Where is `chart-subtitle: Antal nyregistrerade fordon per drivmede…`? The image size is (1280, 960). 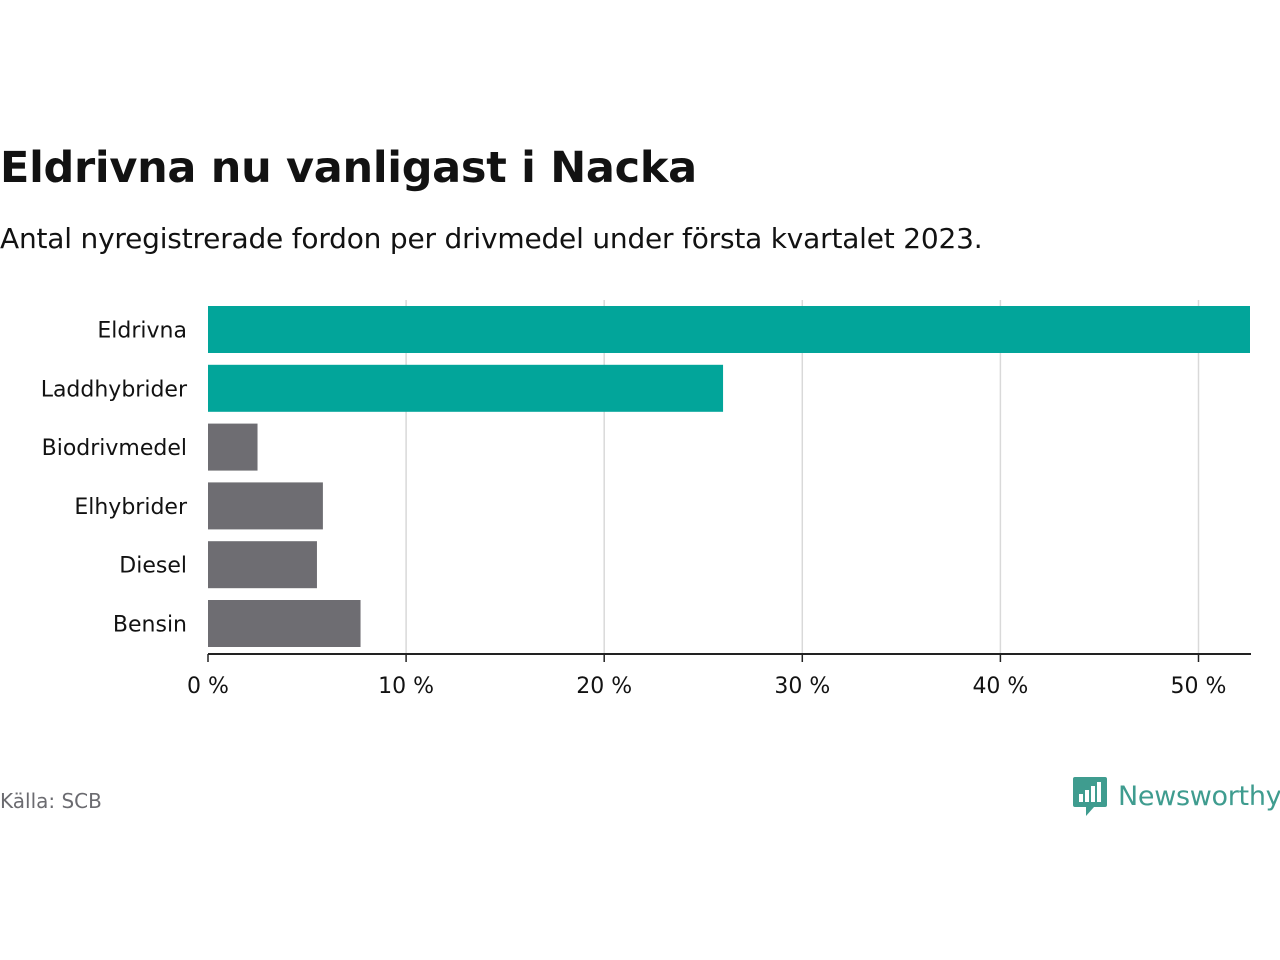
chart-subtitle: Antal nyregistrerade fordon per drivmede… is located at coordinates (491, 238).